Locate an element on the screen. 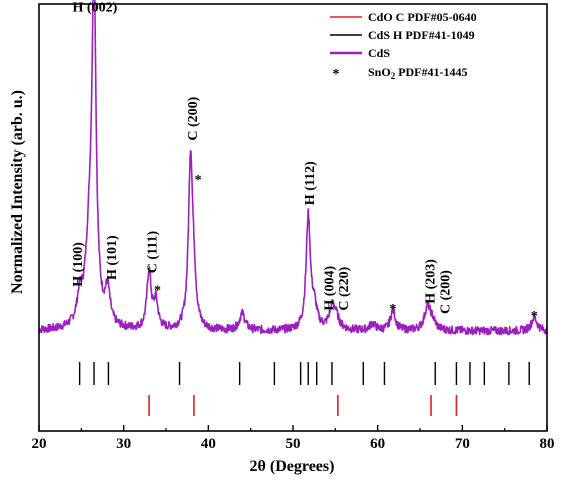 Image resolution: width=563 pixels, height=482 pixels. peak-label: H (100) is located at coordinates (78, 264).